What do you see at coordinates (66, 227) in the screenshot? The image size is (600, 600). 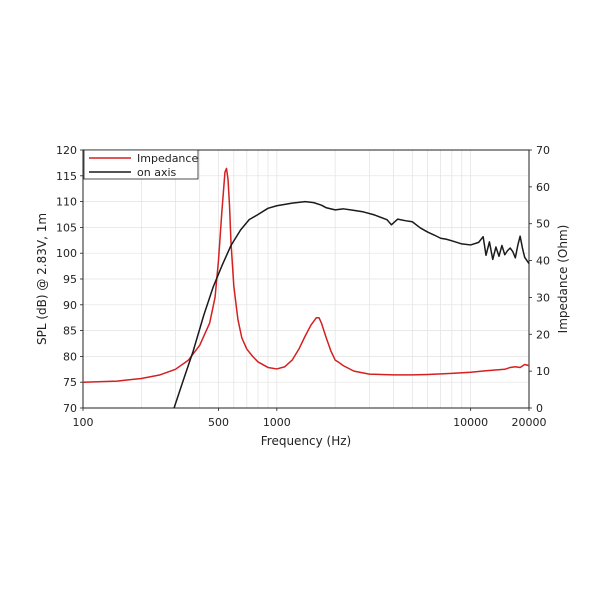 I see `y-left-tick-label: 105` at bounding box center [66, 227].